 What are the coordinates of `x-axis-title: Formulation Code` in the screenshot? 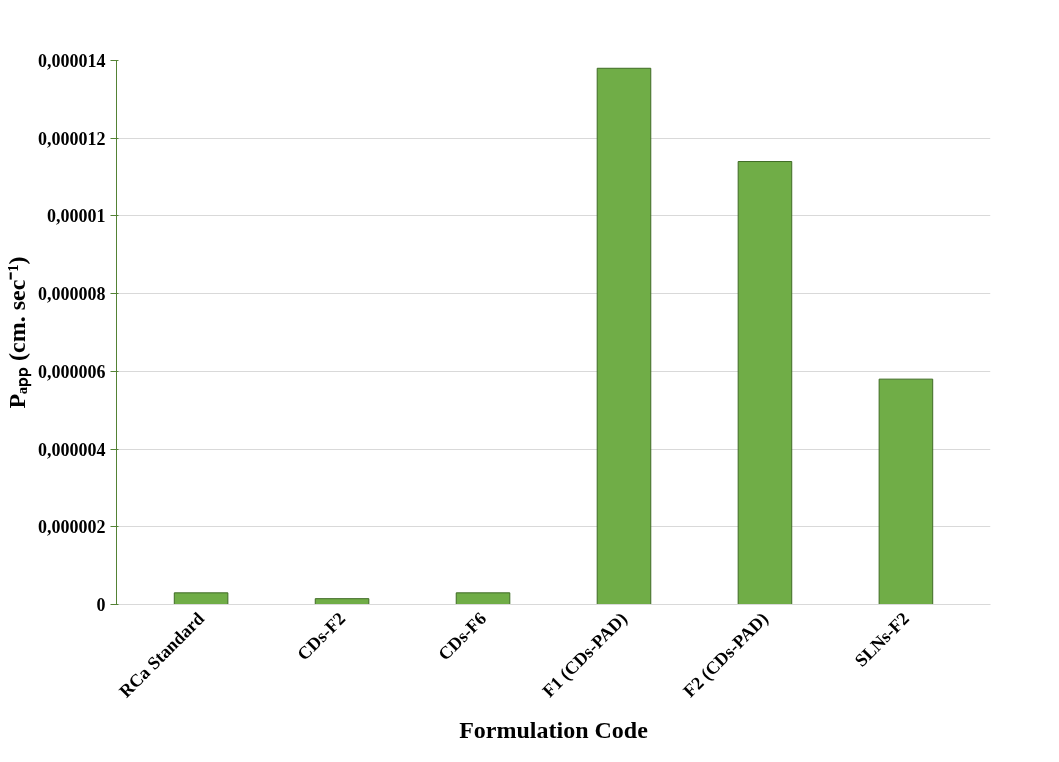 It's located at (554, 729).